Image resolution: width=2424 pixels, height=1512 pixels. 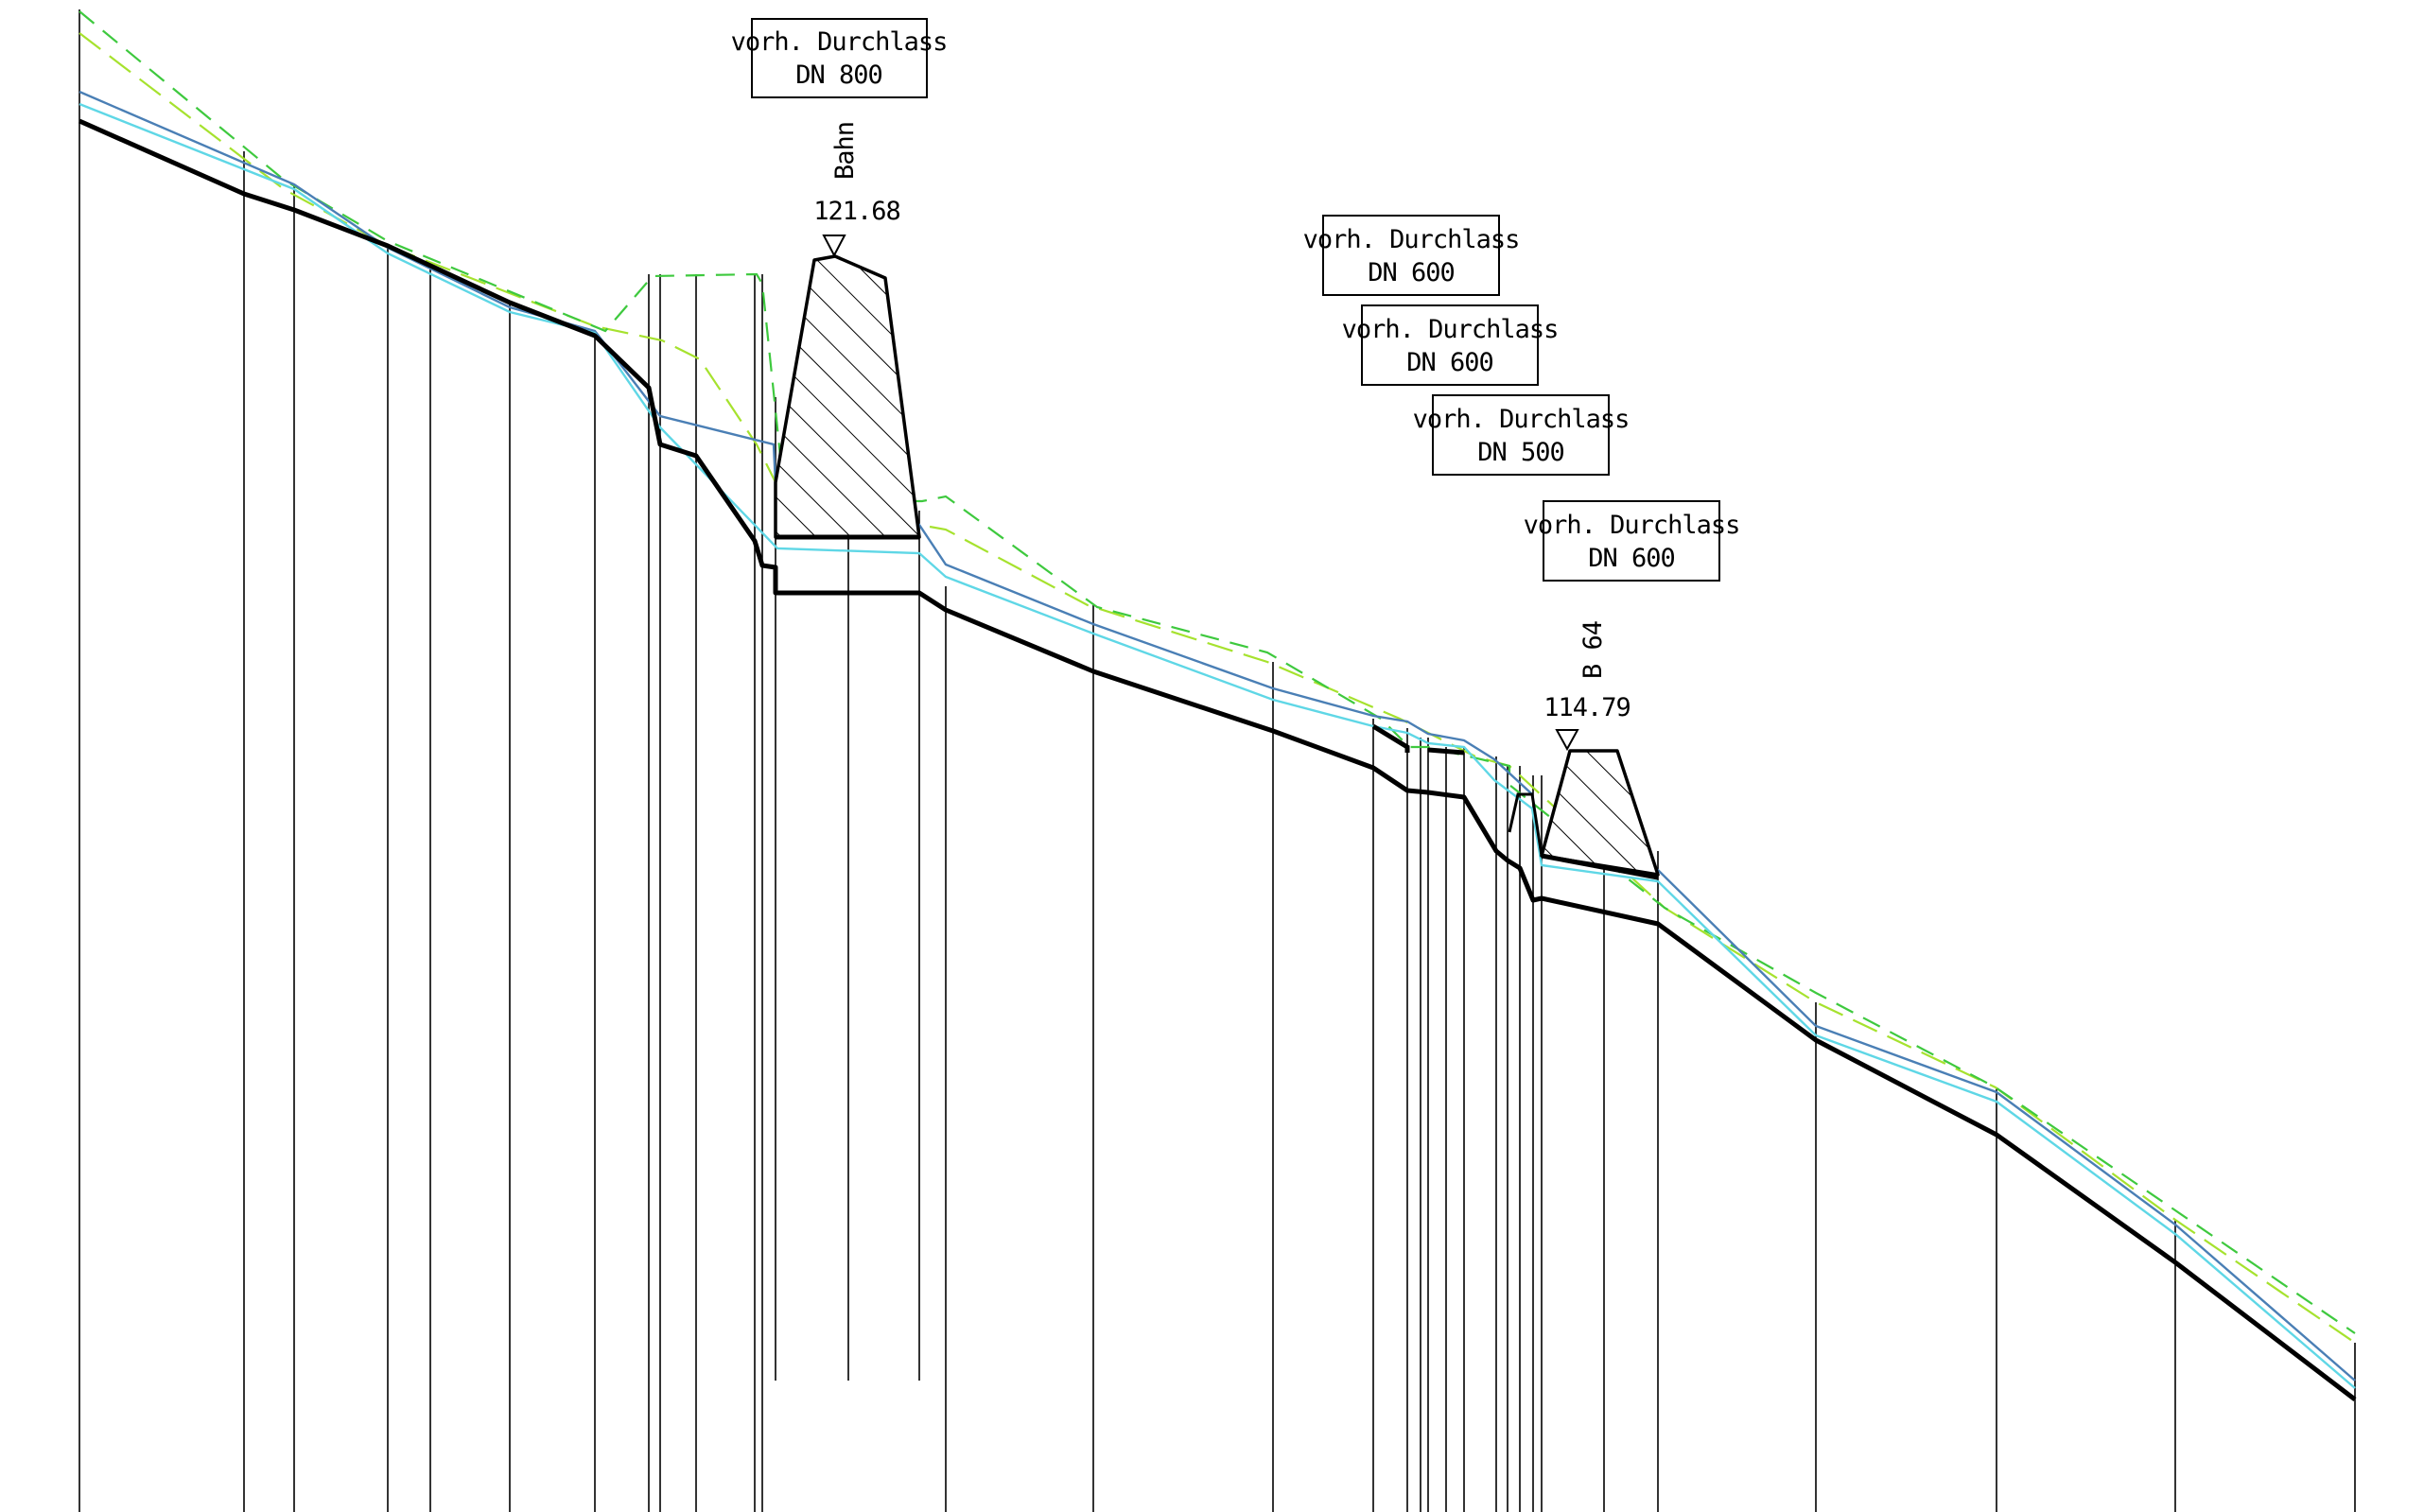 What do you see at coordinates (847, 397) in the screenshot?
I see `embankment-bahn` at bounding box center [847, 397].